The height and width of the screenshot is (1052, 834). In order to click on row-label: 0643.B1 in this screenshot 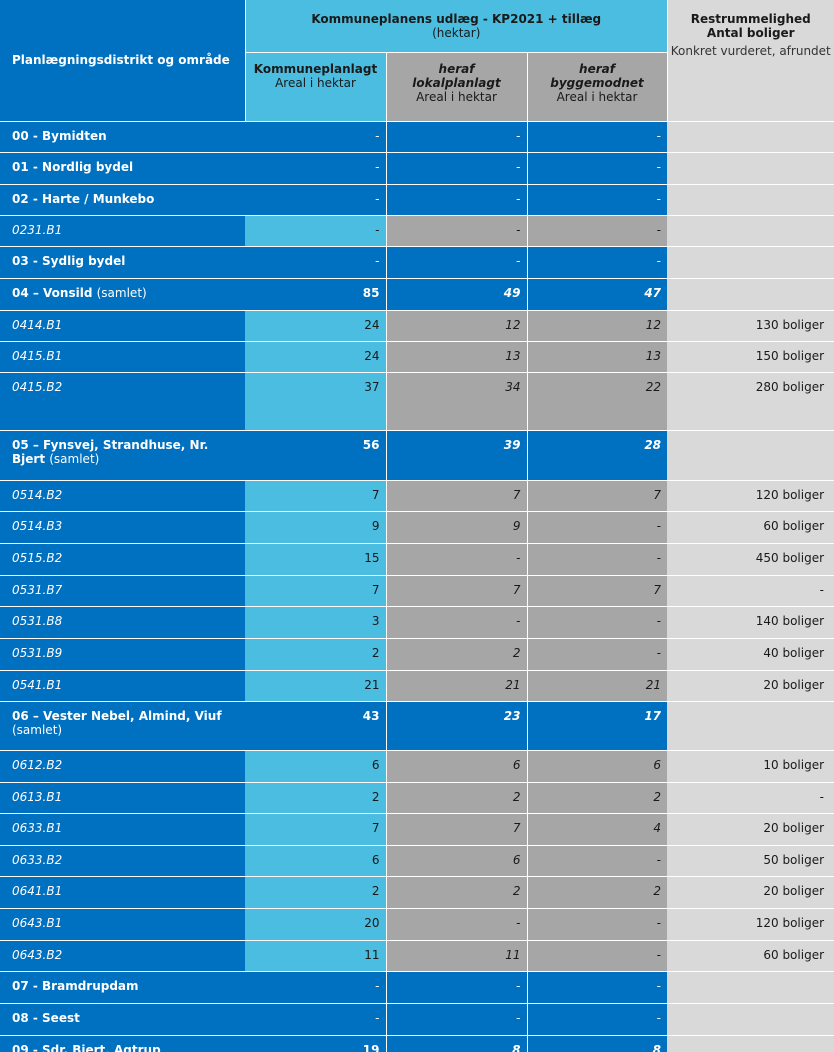, I will do `click(37, 922)`.